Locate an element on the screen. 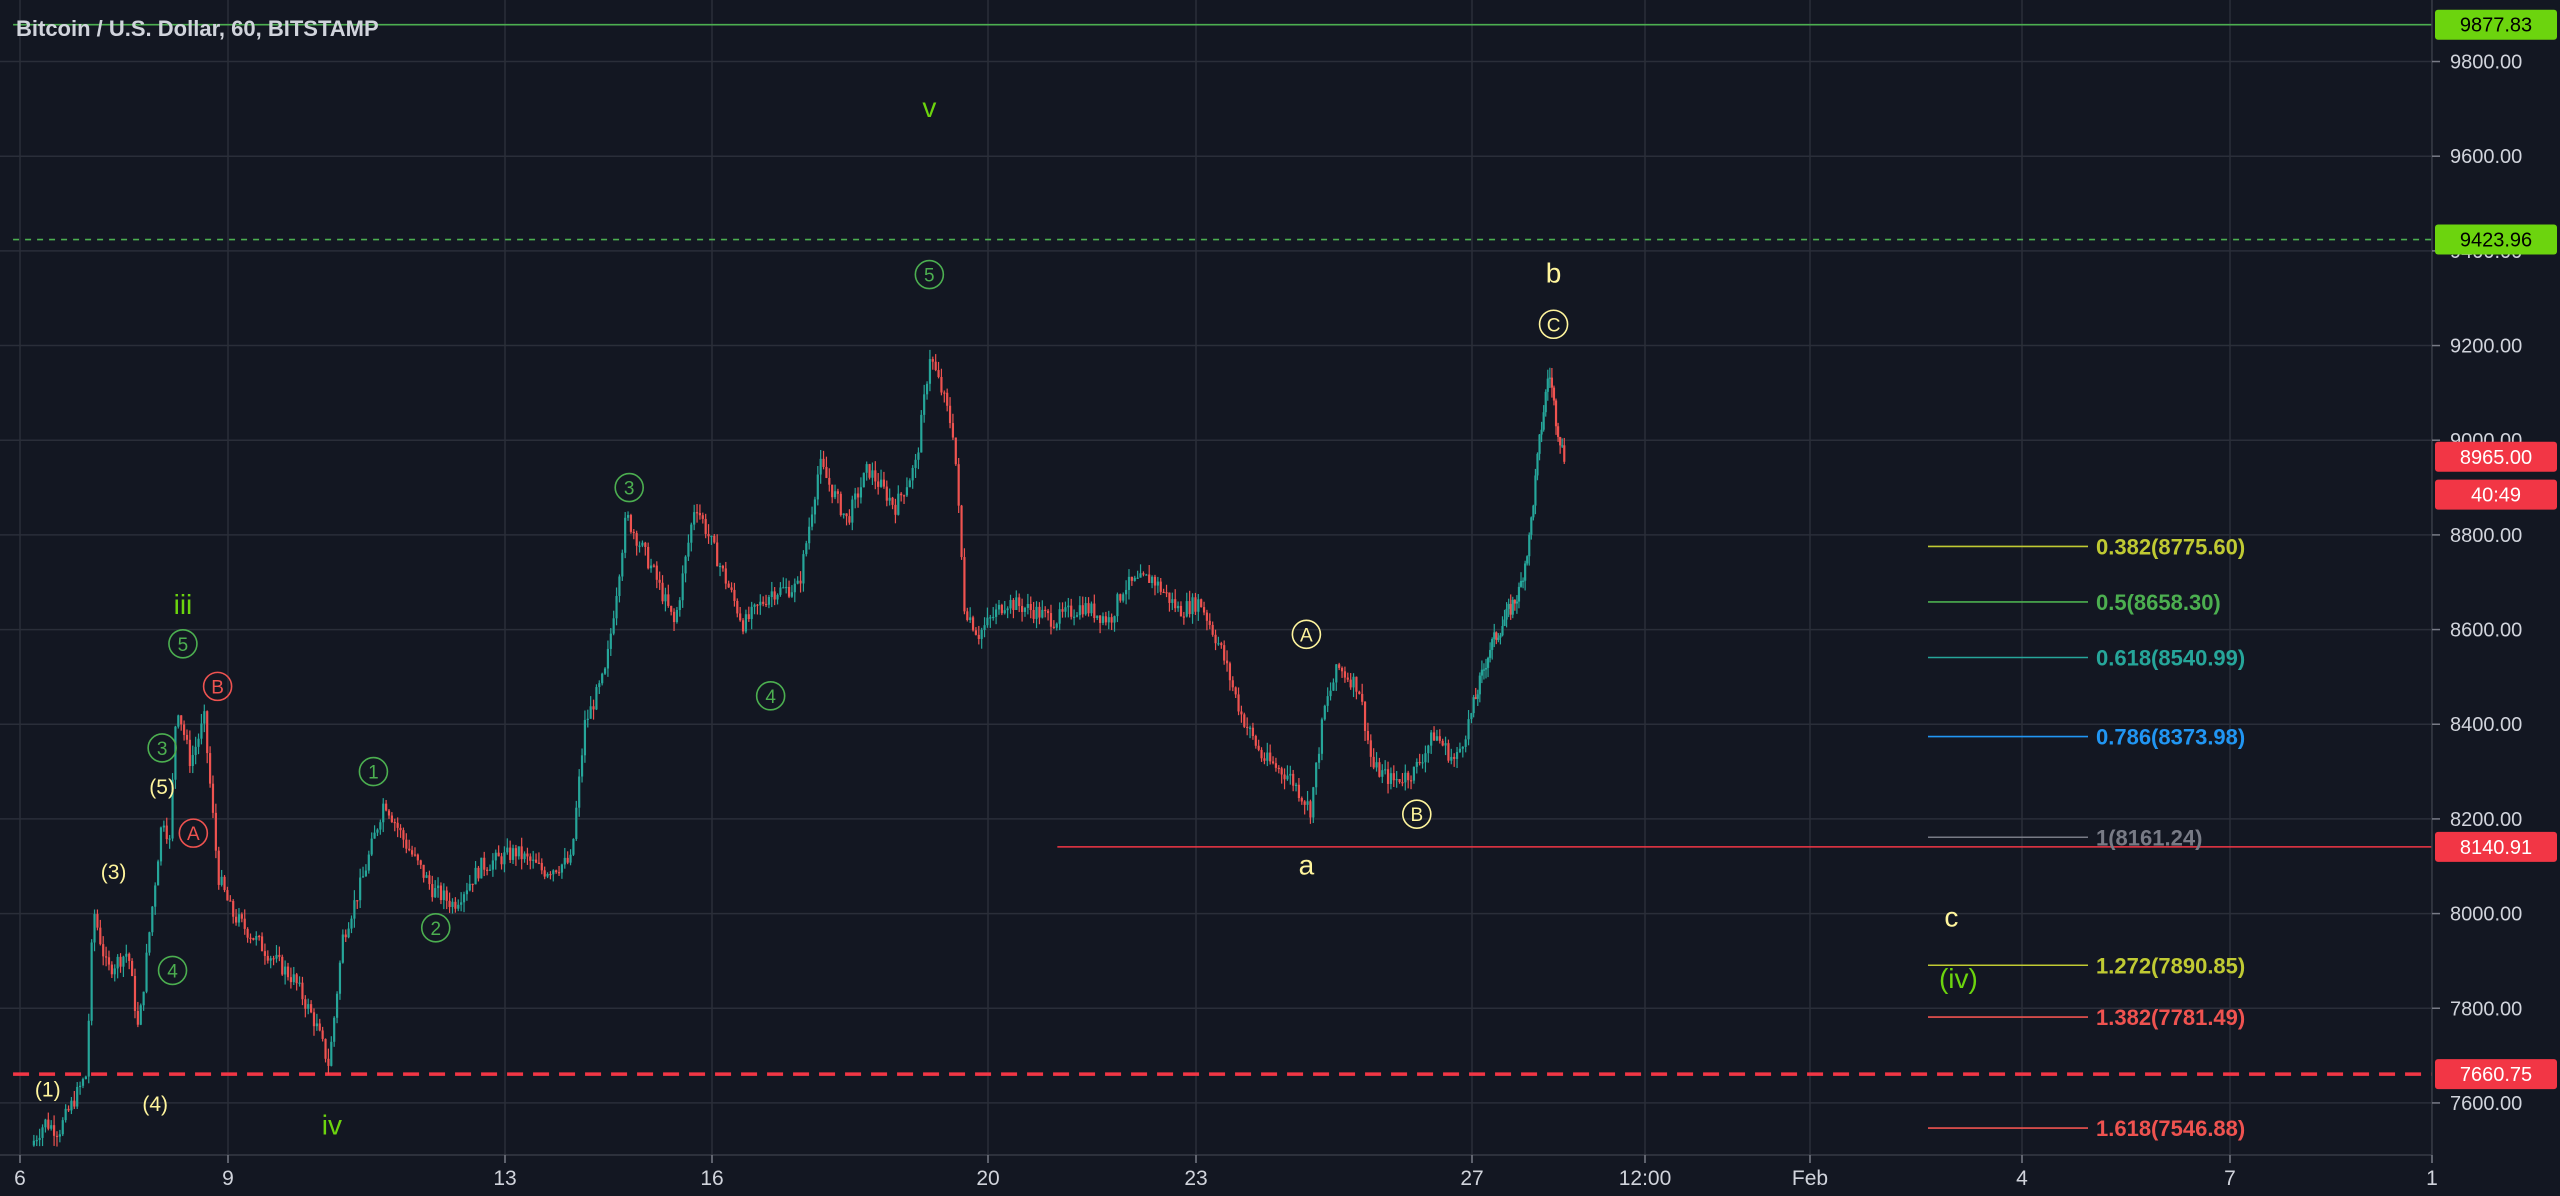 This screenshot has width=2560, height=1196. wave-label: (4) is located at coordinates (155, 1104).